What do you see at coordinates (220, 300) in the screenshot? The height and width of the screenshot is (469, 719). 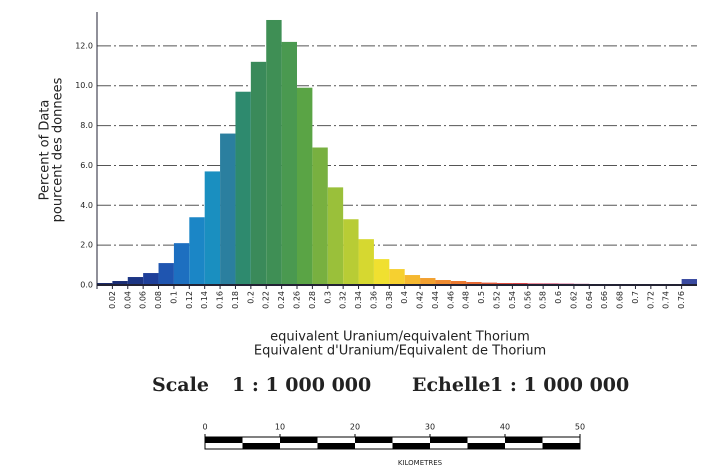 I see `x-tick-label: 0.16` at bounding box center [220, 300].